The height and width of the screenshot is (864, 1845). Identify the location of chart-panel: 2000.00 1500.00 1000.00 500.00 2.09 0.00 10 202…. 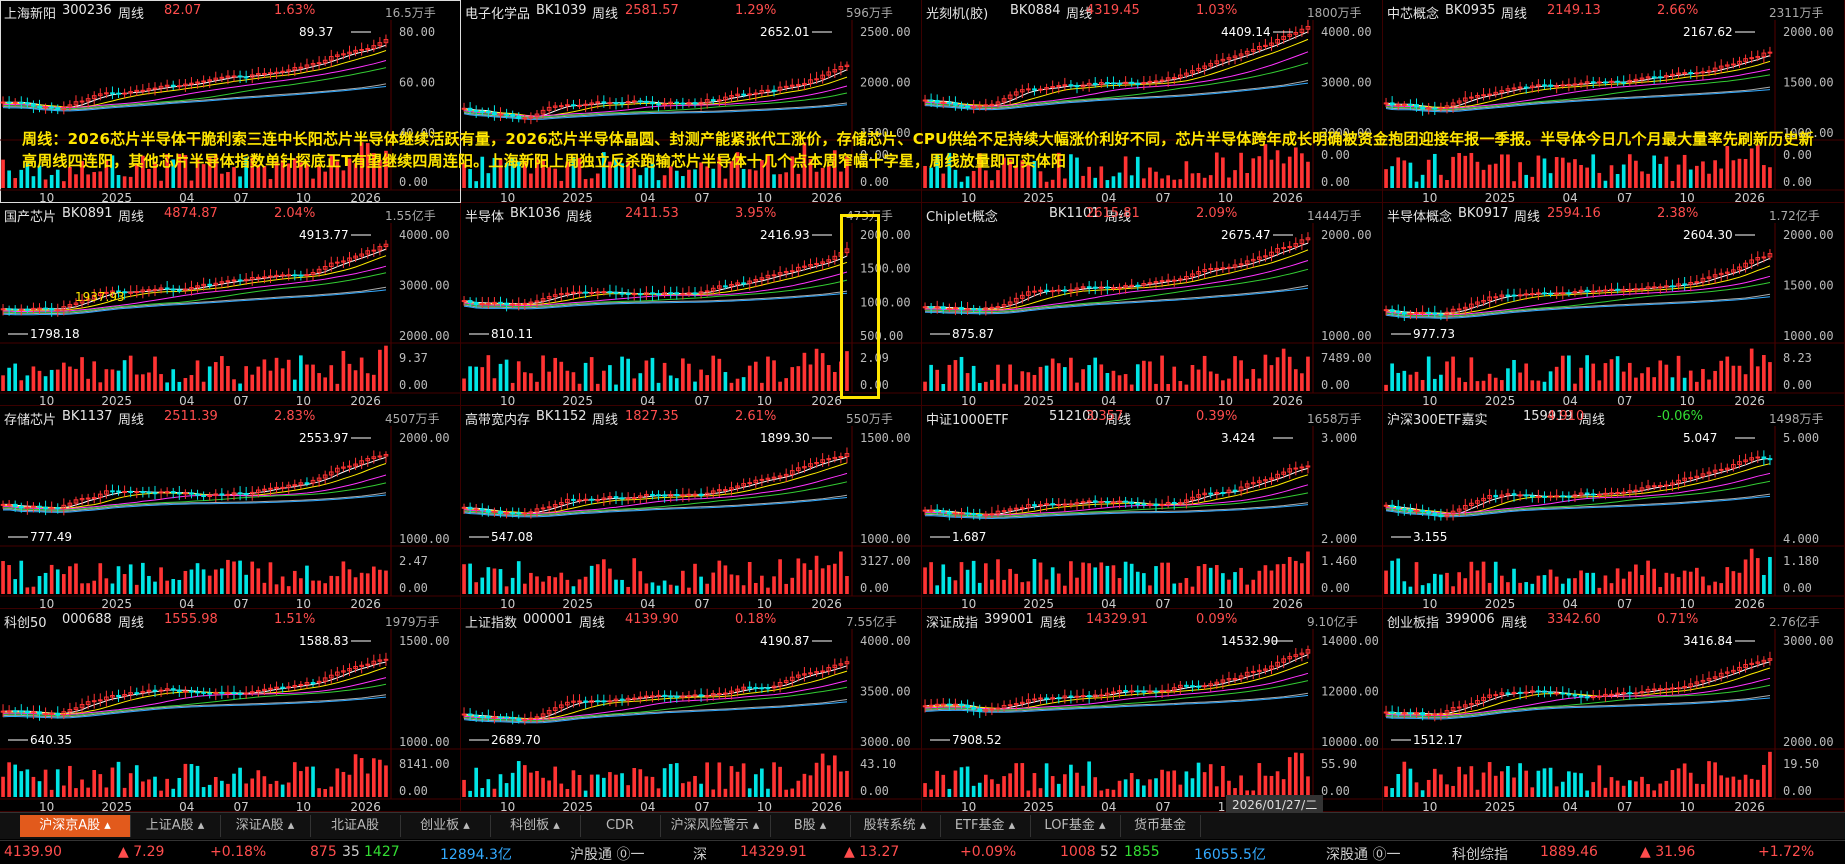
(691, 304).